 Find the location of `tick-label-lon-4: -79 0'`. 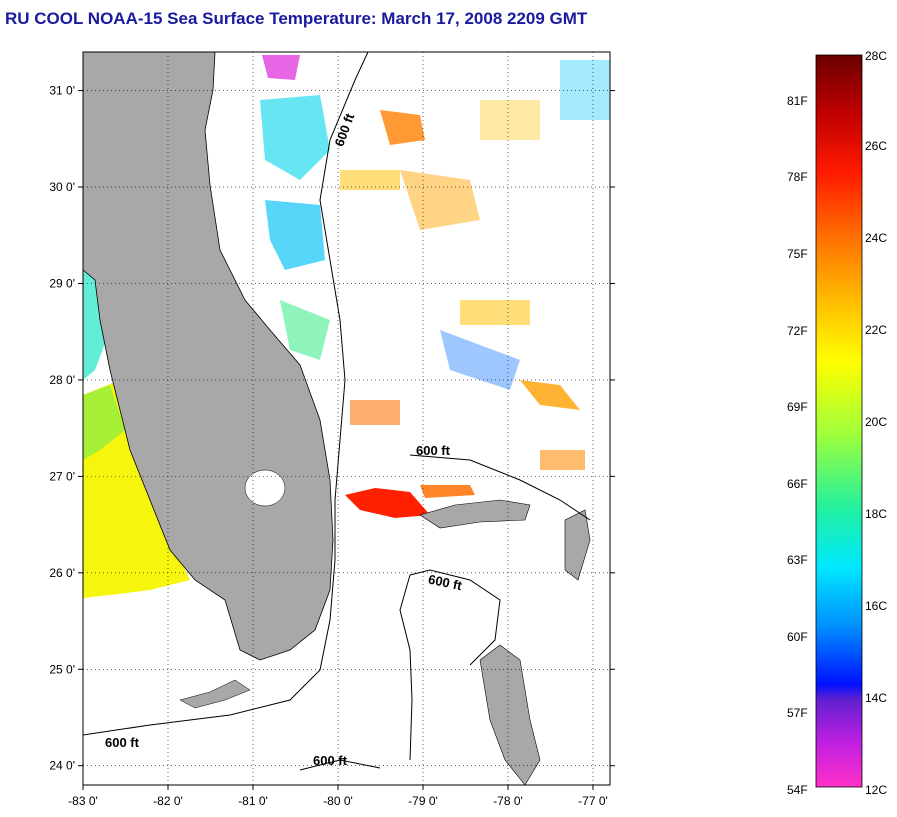

tick-label-lon-4: -79 0' is located at coordinates (423, 801).